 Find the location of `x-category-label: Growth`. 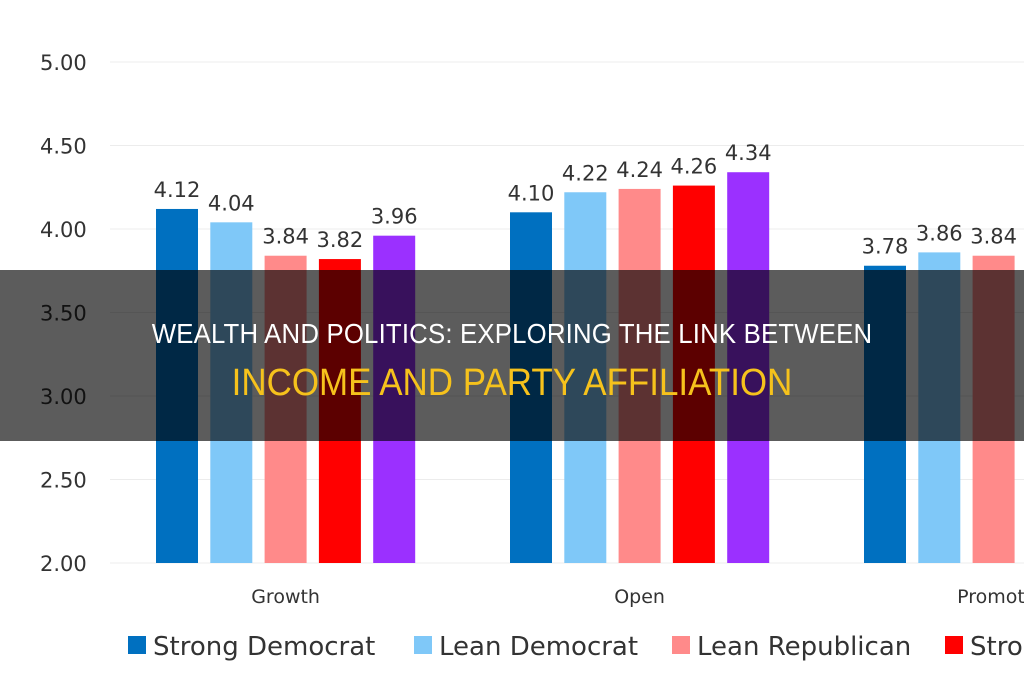

x-category-label: Growth is located at coordinates (285, 597).